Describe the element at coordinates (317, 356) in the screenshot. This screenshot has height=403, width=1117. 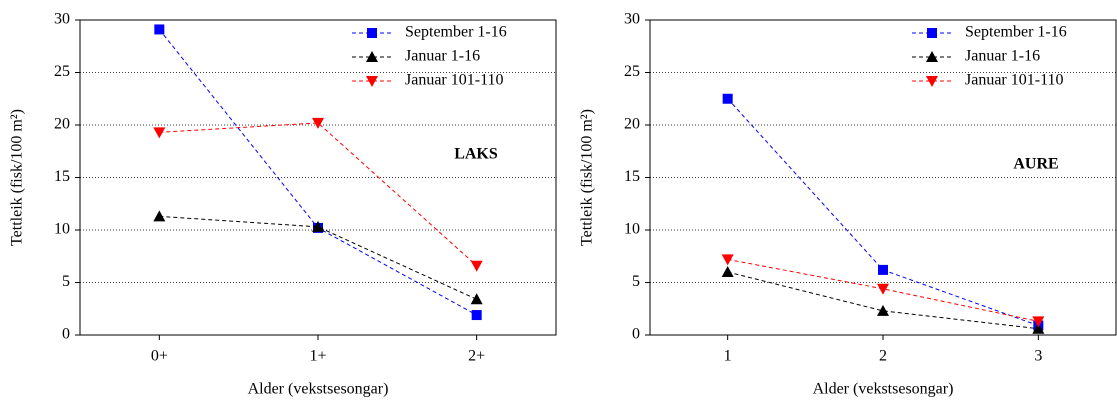
I see `x-tick-label: 1+` at that location.